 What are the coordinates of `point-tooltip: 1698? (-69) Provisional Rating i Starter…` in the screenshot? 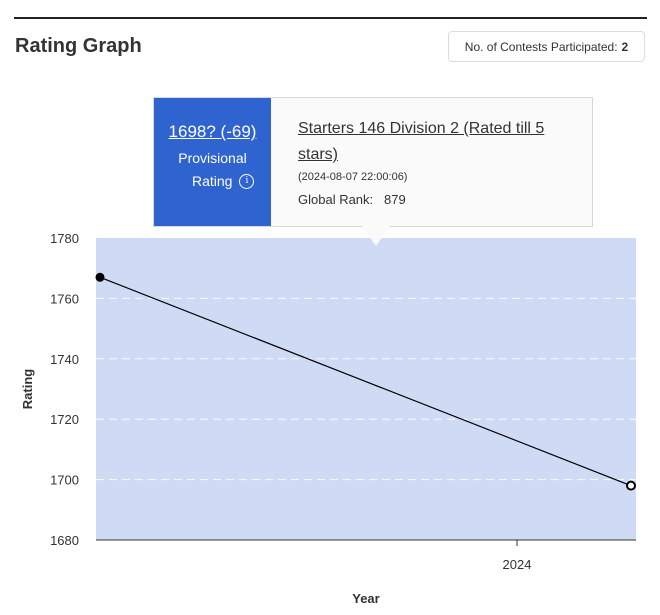 It's located at (373, 162).